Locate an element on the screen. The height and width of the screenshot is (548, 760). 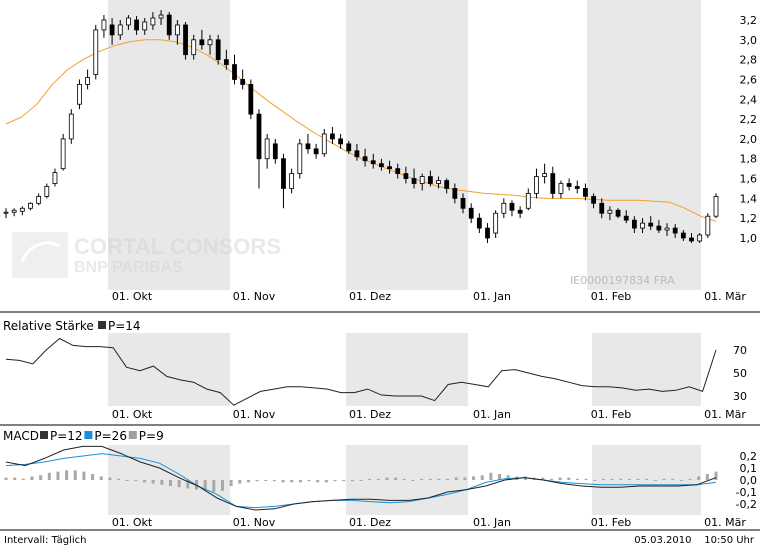
main-y-tick-label: 1,6 is located at coordinates (749, 179).